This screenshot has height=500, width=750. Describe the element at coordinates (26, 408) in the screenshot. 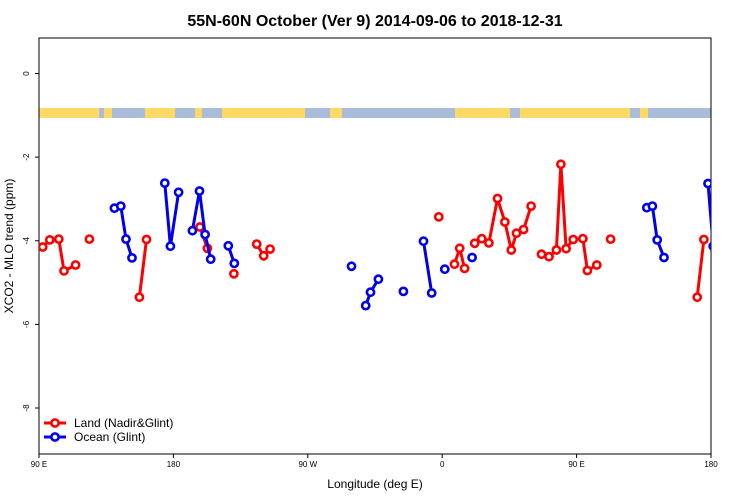

I see `y-tick-label: -8` at that location.